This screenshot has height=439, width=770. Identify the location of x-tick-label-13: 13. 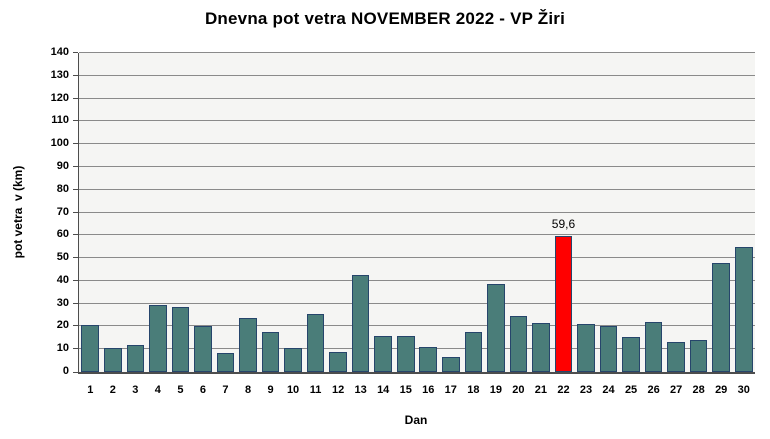
(360, 390).